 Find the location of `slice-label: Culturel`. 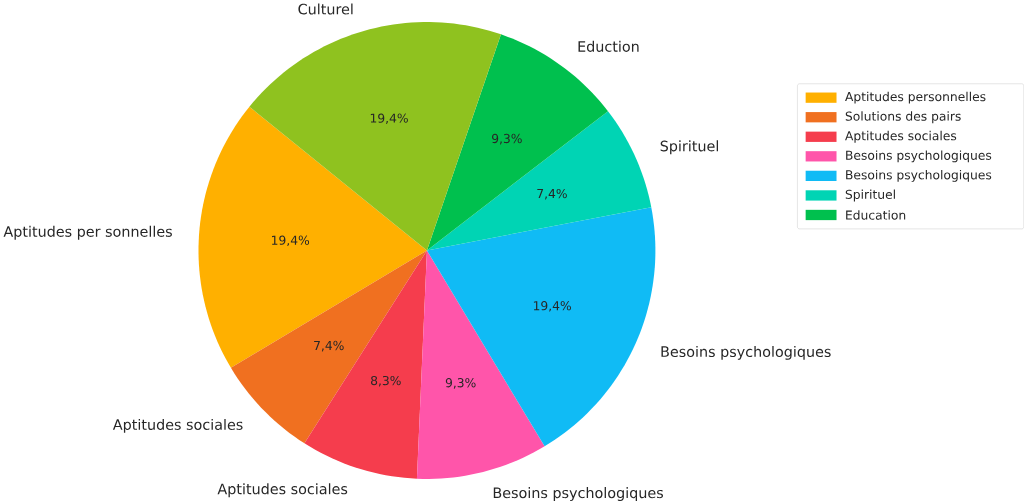

slice-label: Culturel is located at coordinates (325, 9).